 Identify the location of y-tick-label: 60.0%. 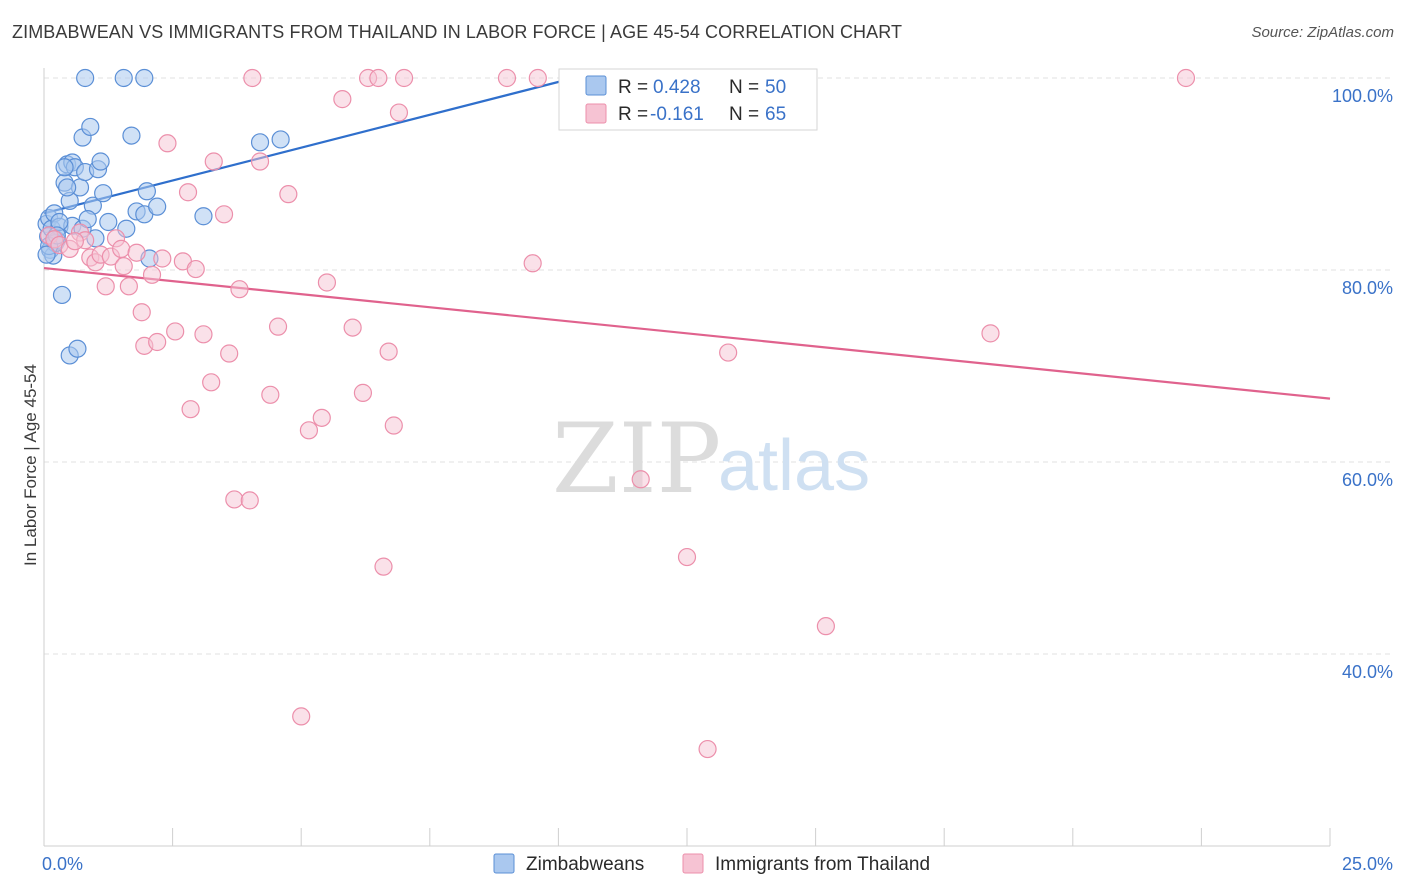
(1367, 480).